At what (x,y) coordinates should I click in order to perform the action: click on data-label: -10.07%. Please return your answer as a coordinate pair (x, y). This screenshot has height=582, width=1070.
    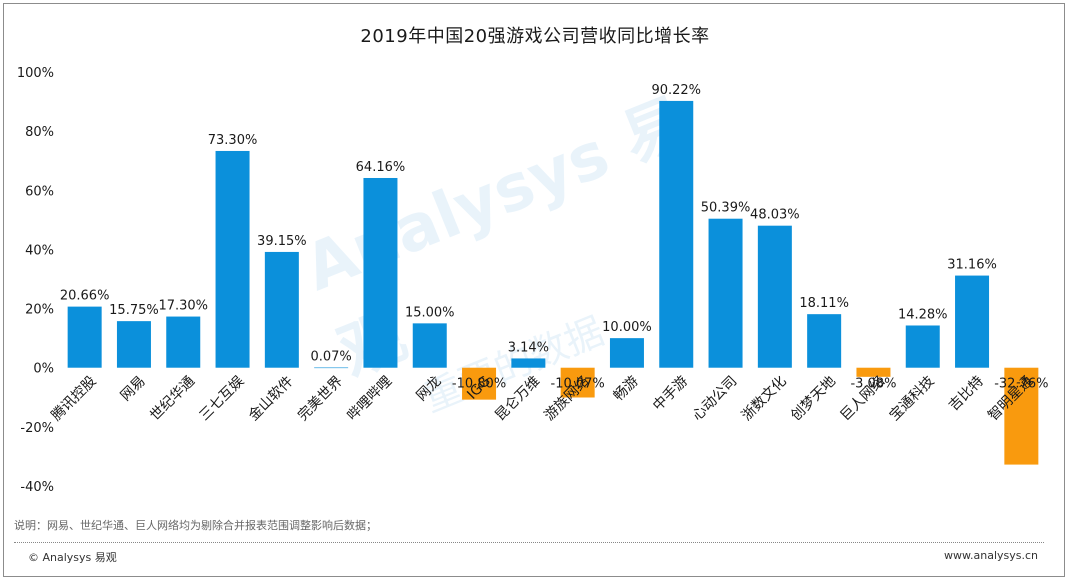
    Looking at the image, I should click on (578, 384).